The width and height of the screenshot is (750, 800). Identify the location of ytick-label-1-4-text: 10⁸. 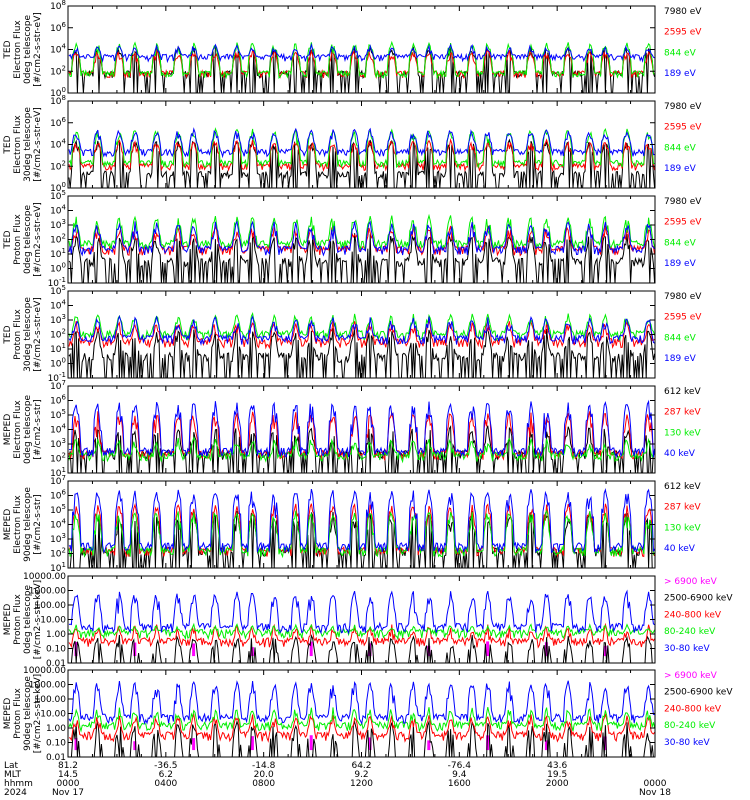
(58, 100).